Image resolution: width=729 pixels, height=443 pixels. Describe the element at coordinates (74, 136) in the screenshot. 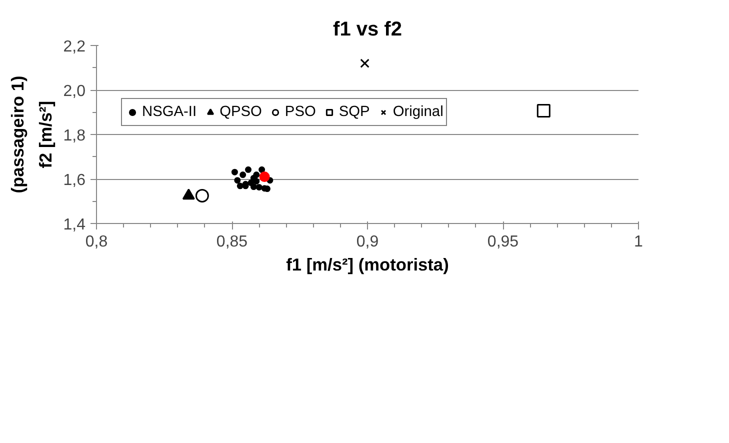

I see `y-tick-label: 1,8` at that location.